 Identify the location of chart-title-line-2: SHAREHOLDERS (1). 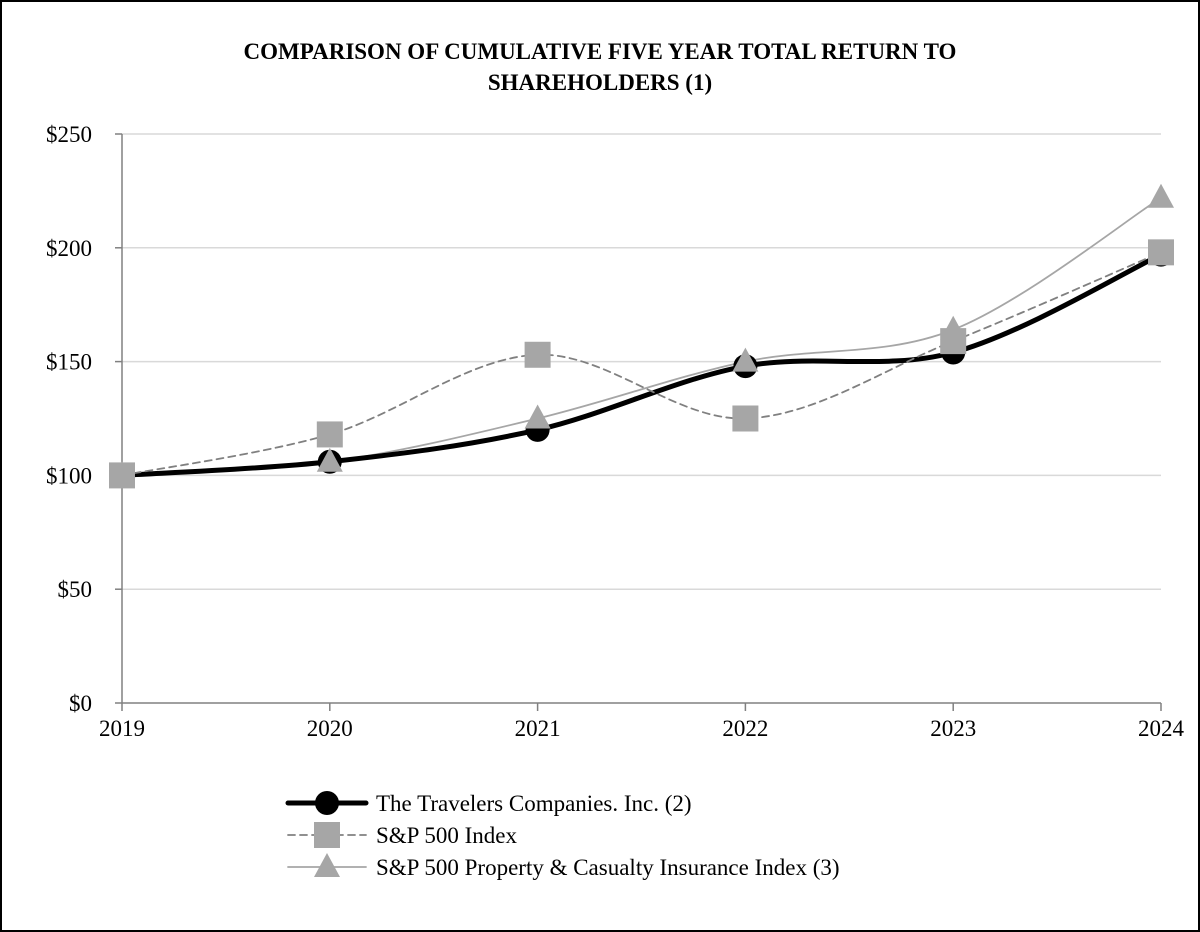
(600, 82).